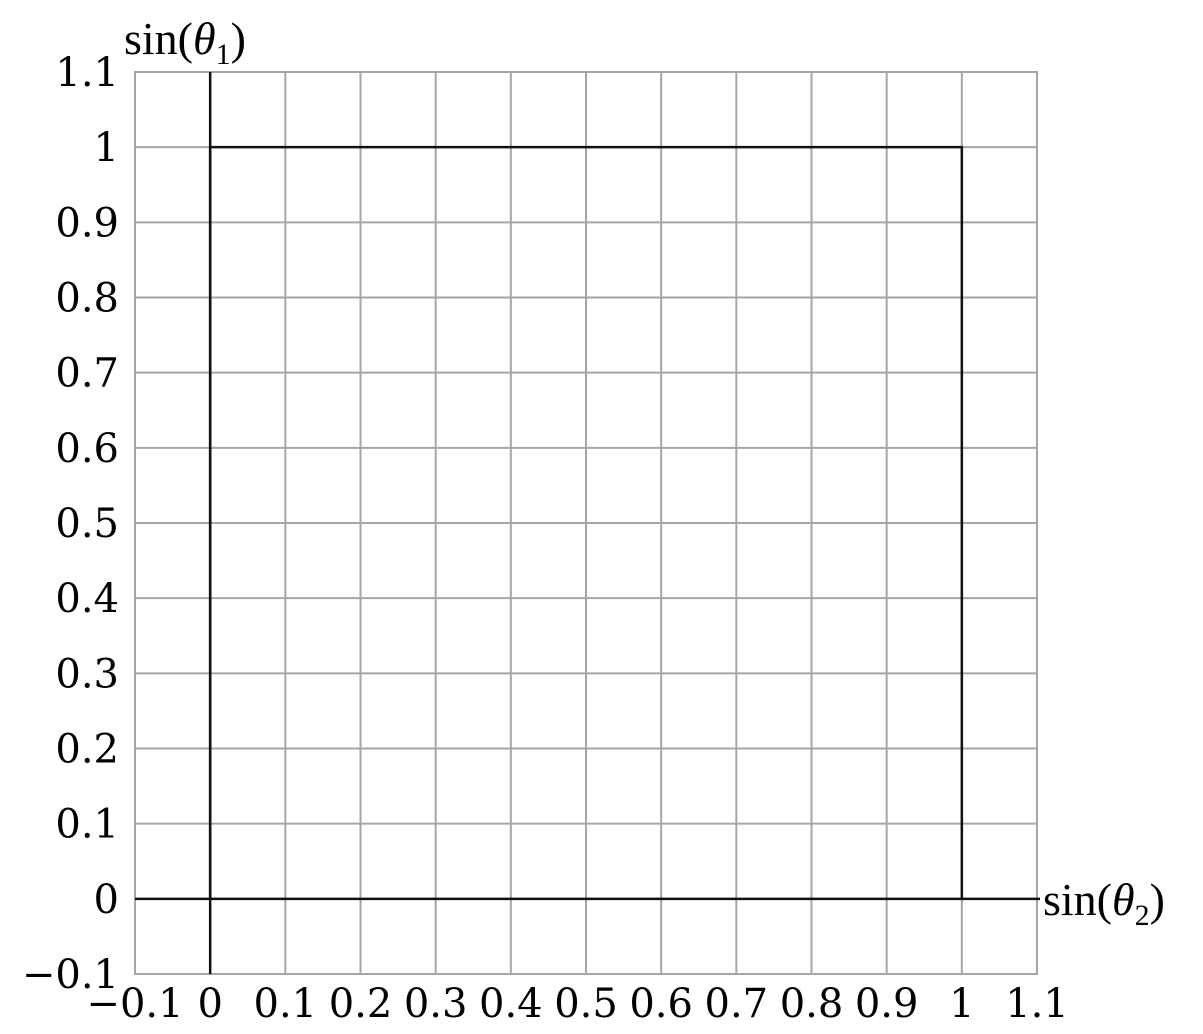  Describe the element at coordinates (737, 1004) in the screenshot. I see `x-tick-label-8: 0.7` at that location.